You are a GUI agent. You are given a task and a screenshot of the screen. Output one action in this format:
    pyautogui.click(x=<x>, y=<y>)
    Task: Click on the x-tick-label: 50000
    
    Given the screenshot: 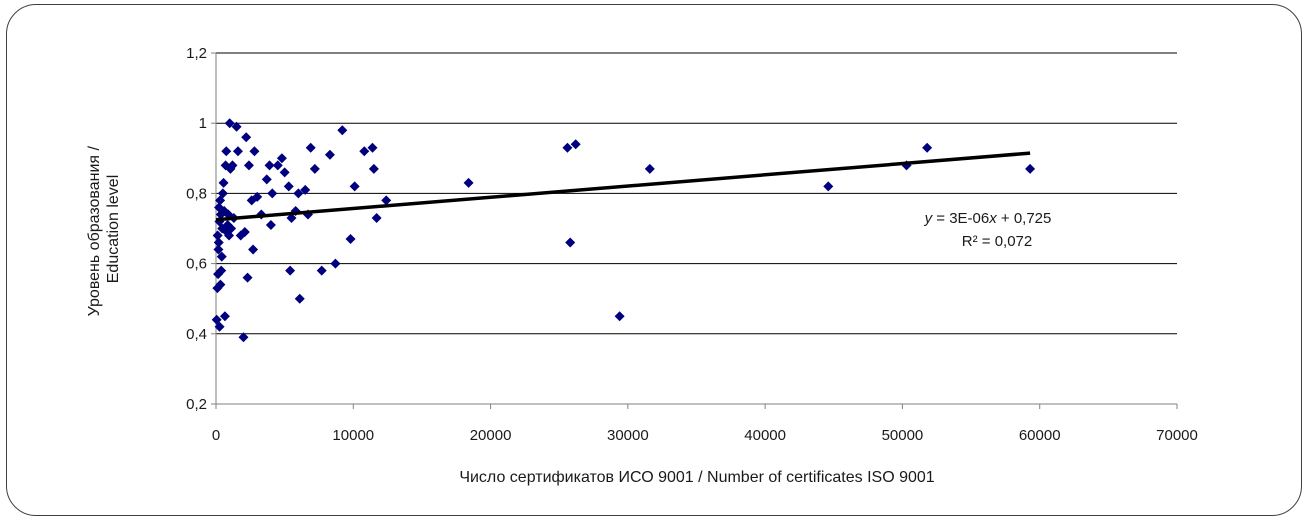 What is the action you would take?
    pyautogui.click(x=903, y=435)
    